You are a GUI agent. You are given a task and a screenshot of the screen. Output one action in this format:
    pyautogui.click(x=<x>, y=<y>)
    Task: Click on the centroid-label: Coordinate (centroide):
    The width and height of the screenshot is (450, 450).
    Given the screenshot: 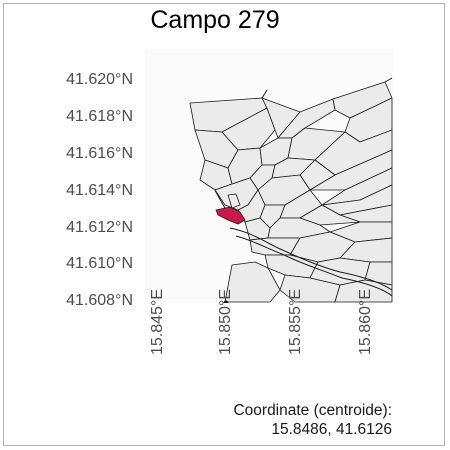 What is the action you would take?
    pyautogui.click(x=312, y=410)
    